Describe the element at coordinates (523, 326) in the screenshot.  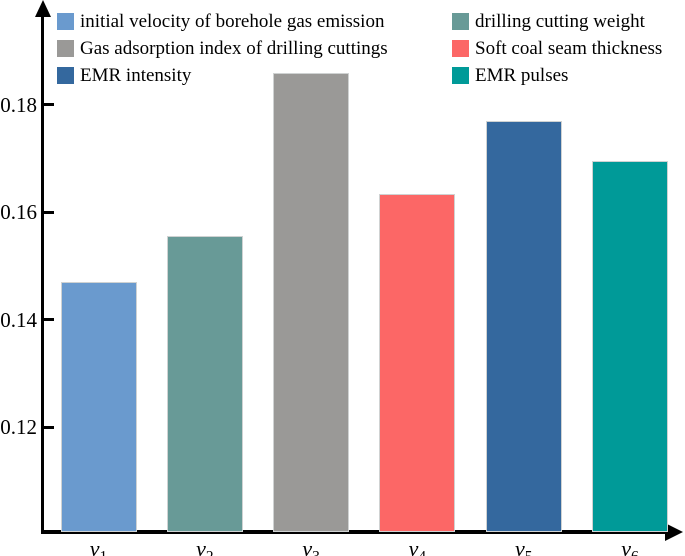
I see `bar-v5` at that location.